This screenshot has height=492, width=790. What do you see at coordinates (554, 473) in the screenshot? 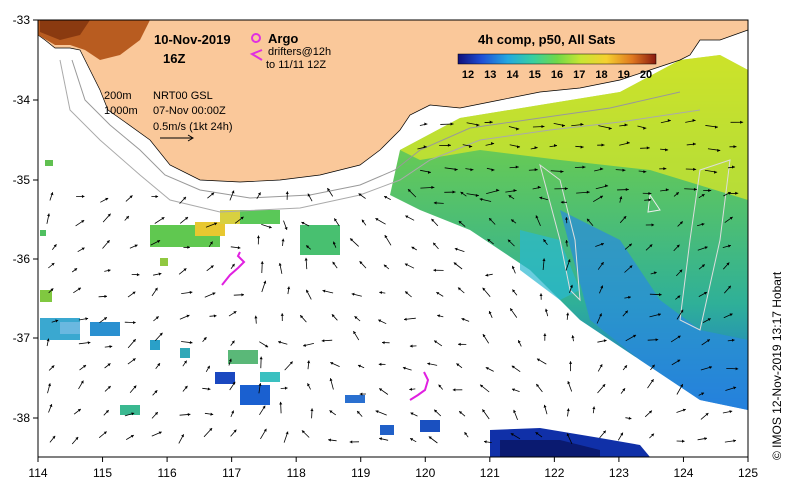
I see `x-tick-label: 122` at bounding box center [554, 473].